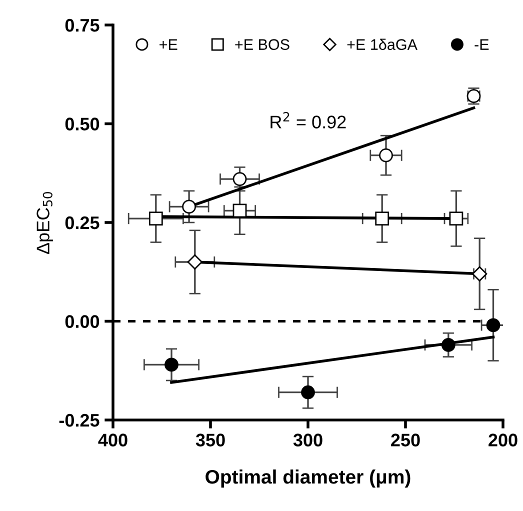  Describe the element at coordinates (210, 440) in the screenshot. I see `x-tick-label: 350` at that location.